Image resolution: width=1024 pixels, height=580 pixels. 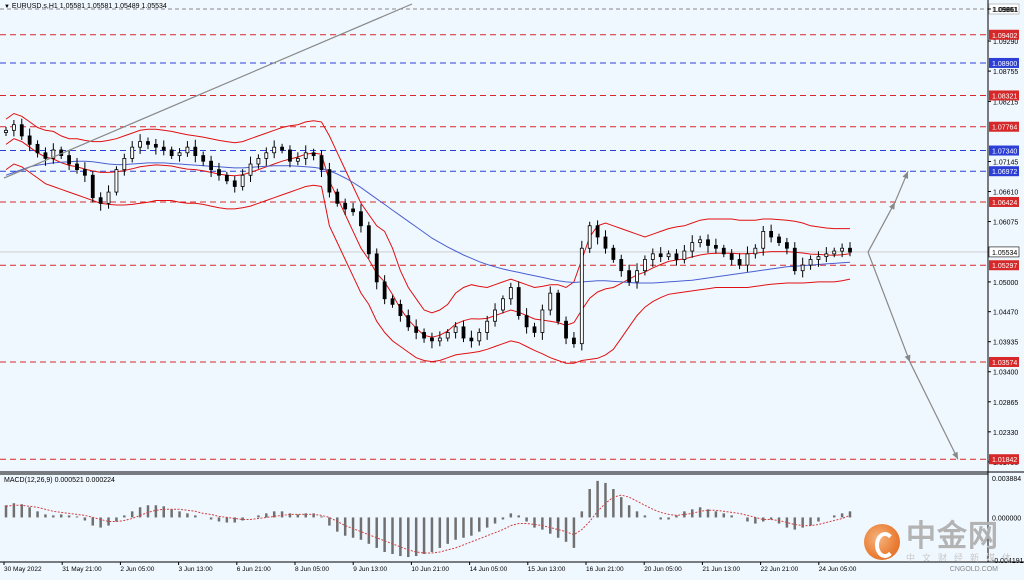 What do you see at coordinates (1005, 10) in the screenshot?
I see `y-tick-label: 1.09861` at bounding box center [1005, 10].